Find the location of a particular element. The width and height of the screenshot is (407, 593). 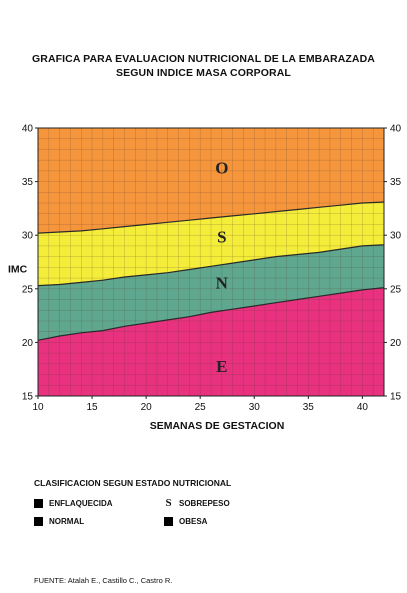

zone-letter-e: E is located at coordinates (221, 366).